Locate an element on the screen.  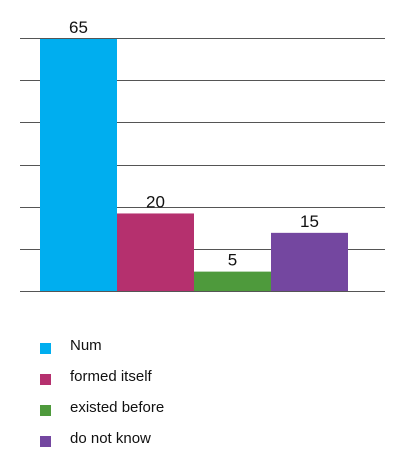
data-label: 15 is located at coordinates (309, 221).